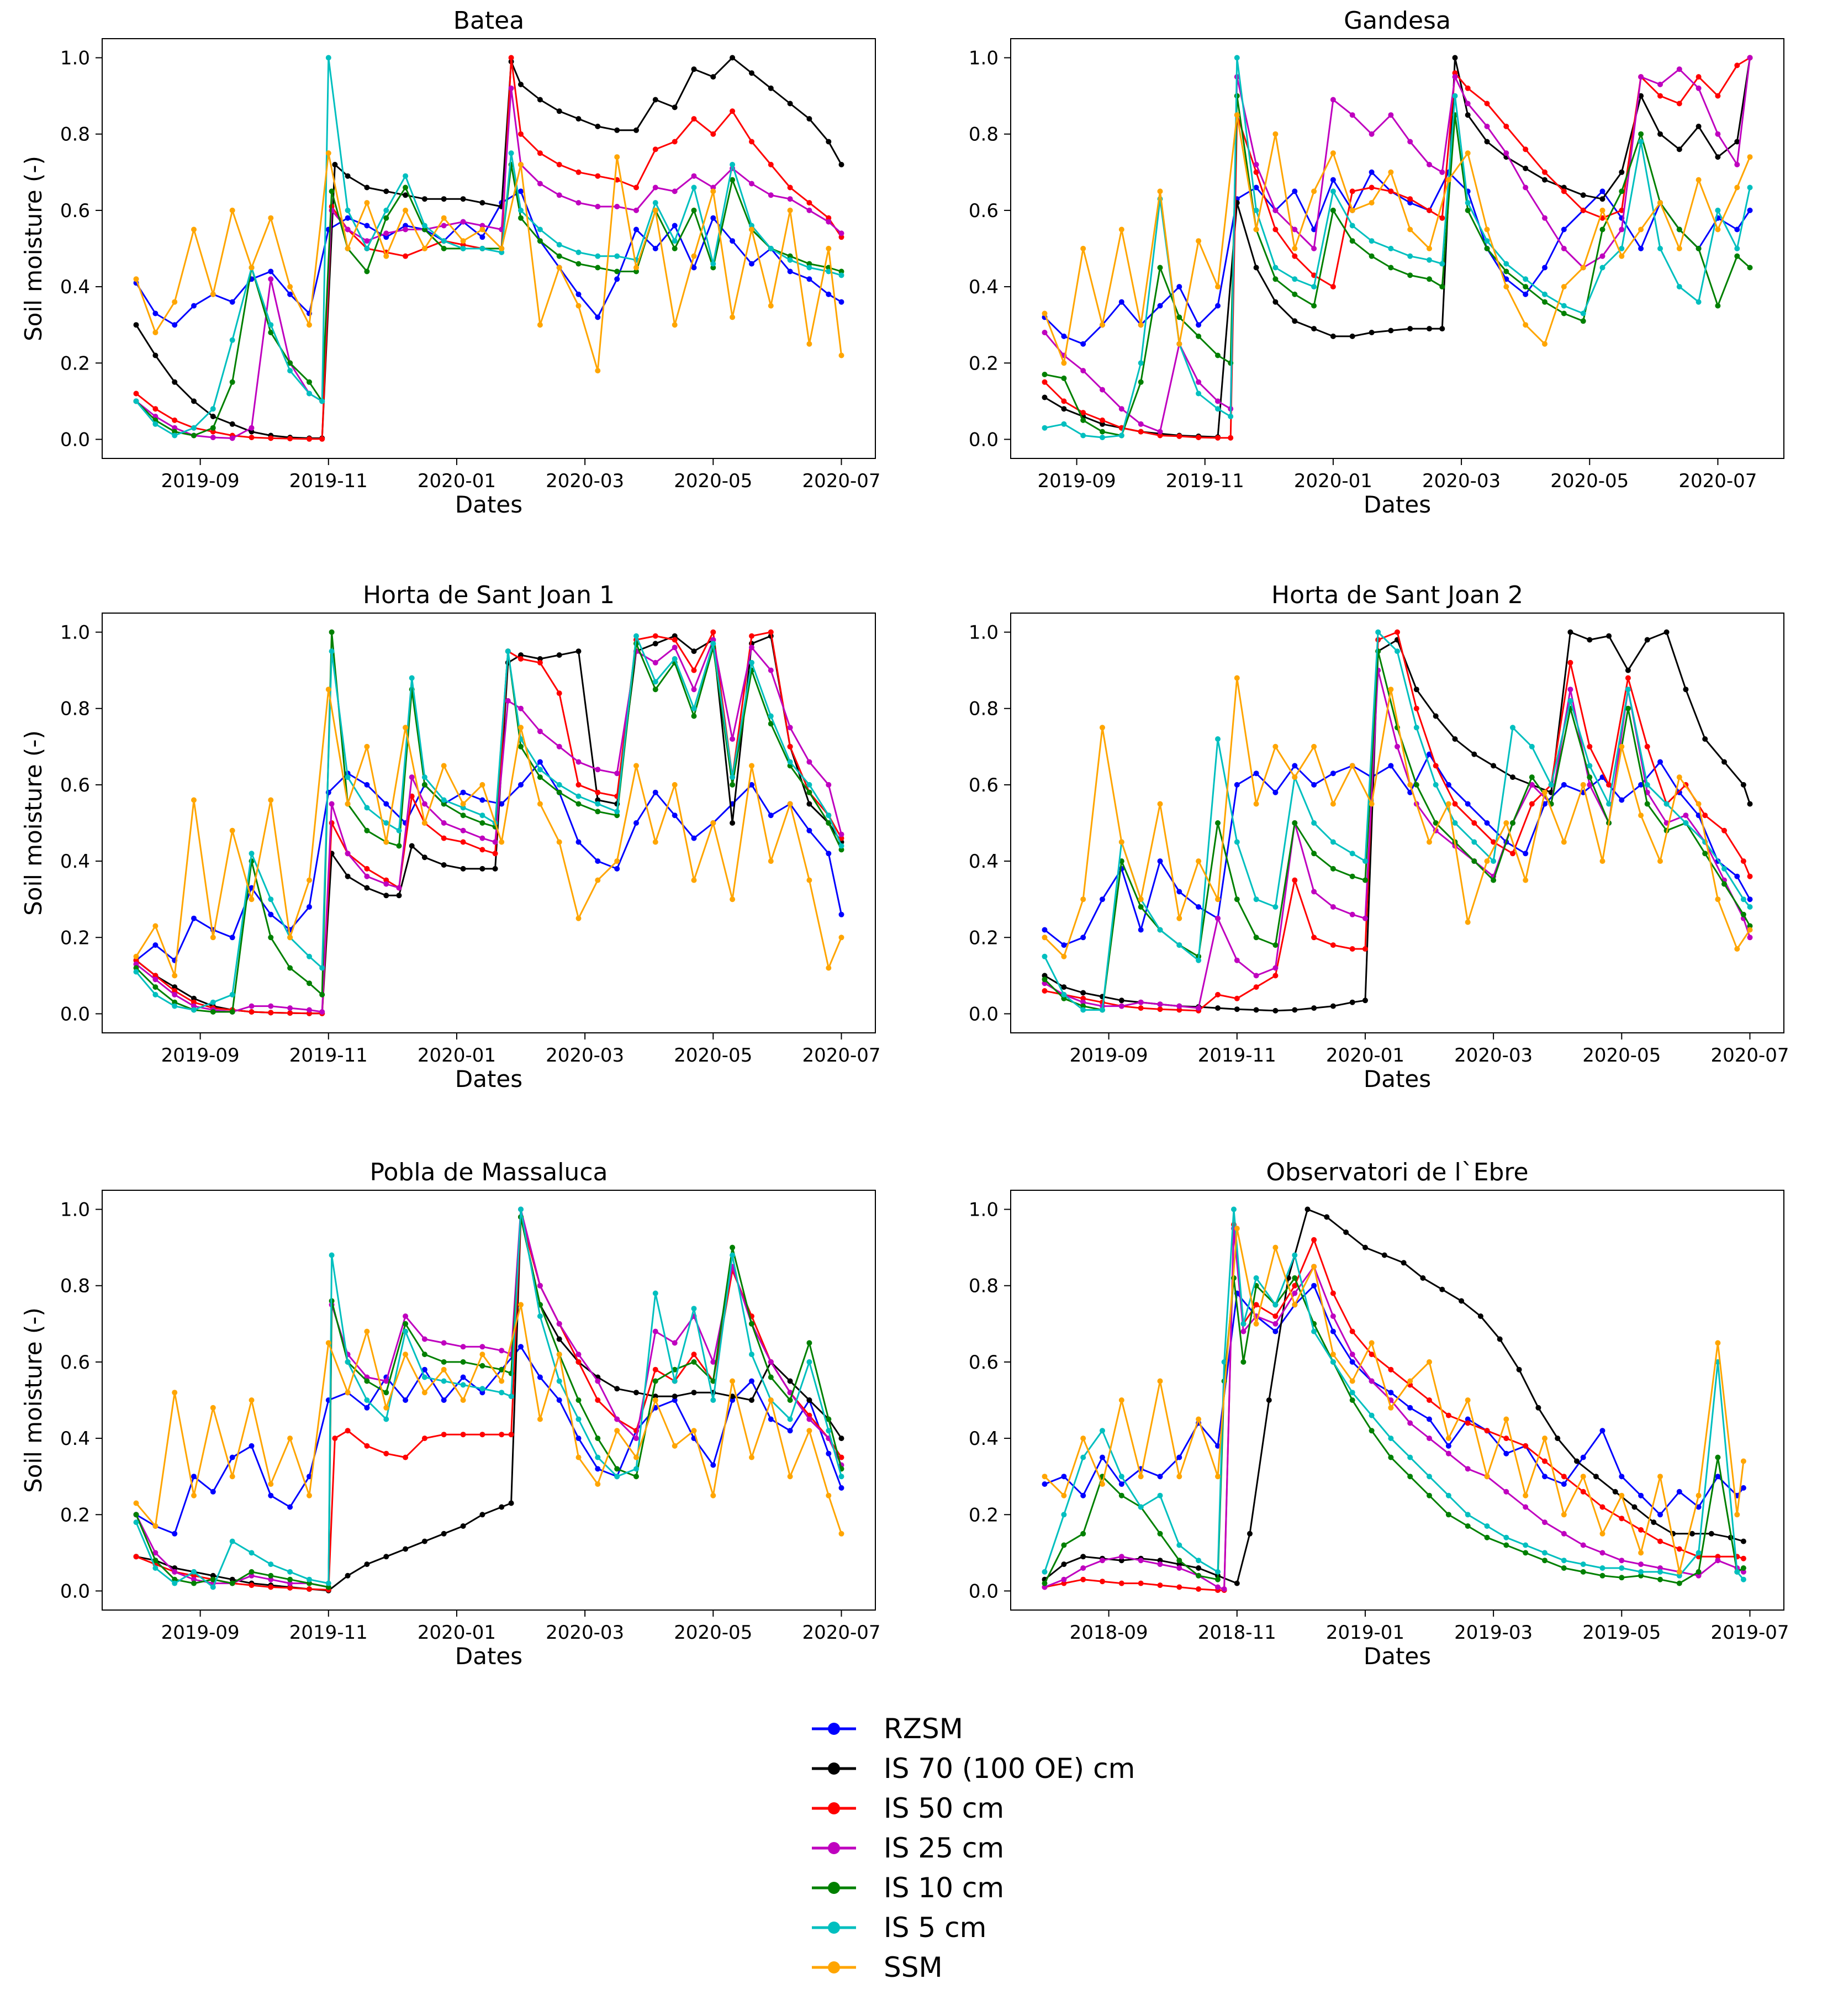  What do you see at coordinates (33, 249) in the screenshot?
I see `y-axis-label: Soil moisture (-)` at bounding box center [33, 249].